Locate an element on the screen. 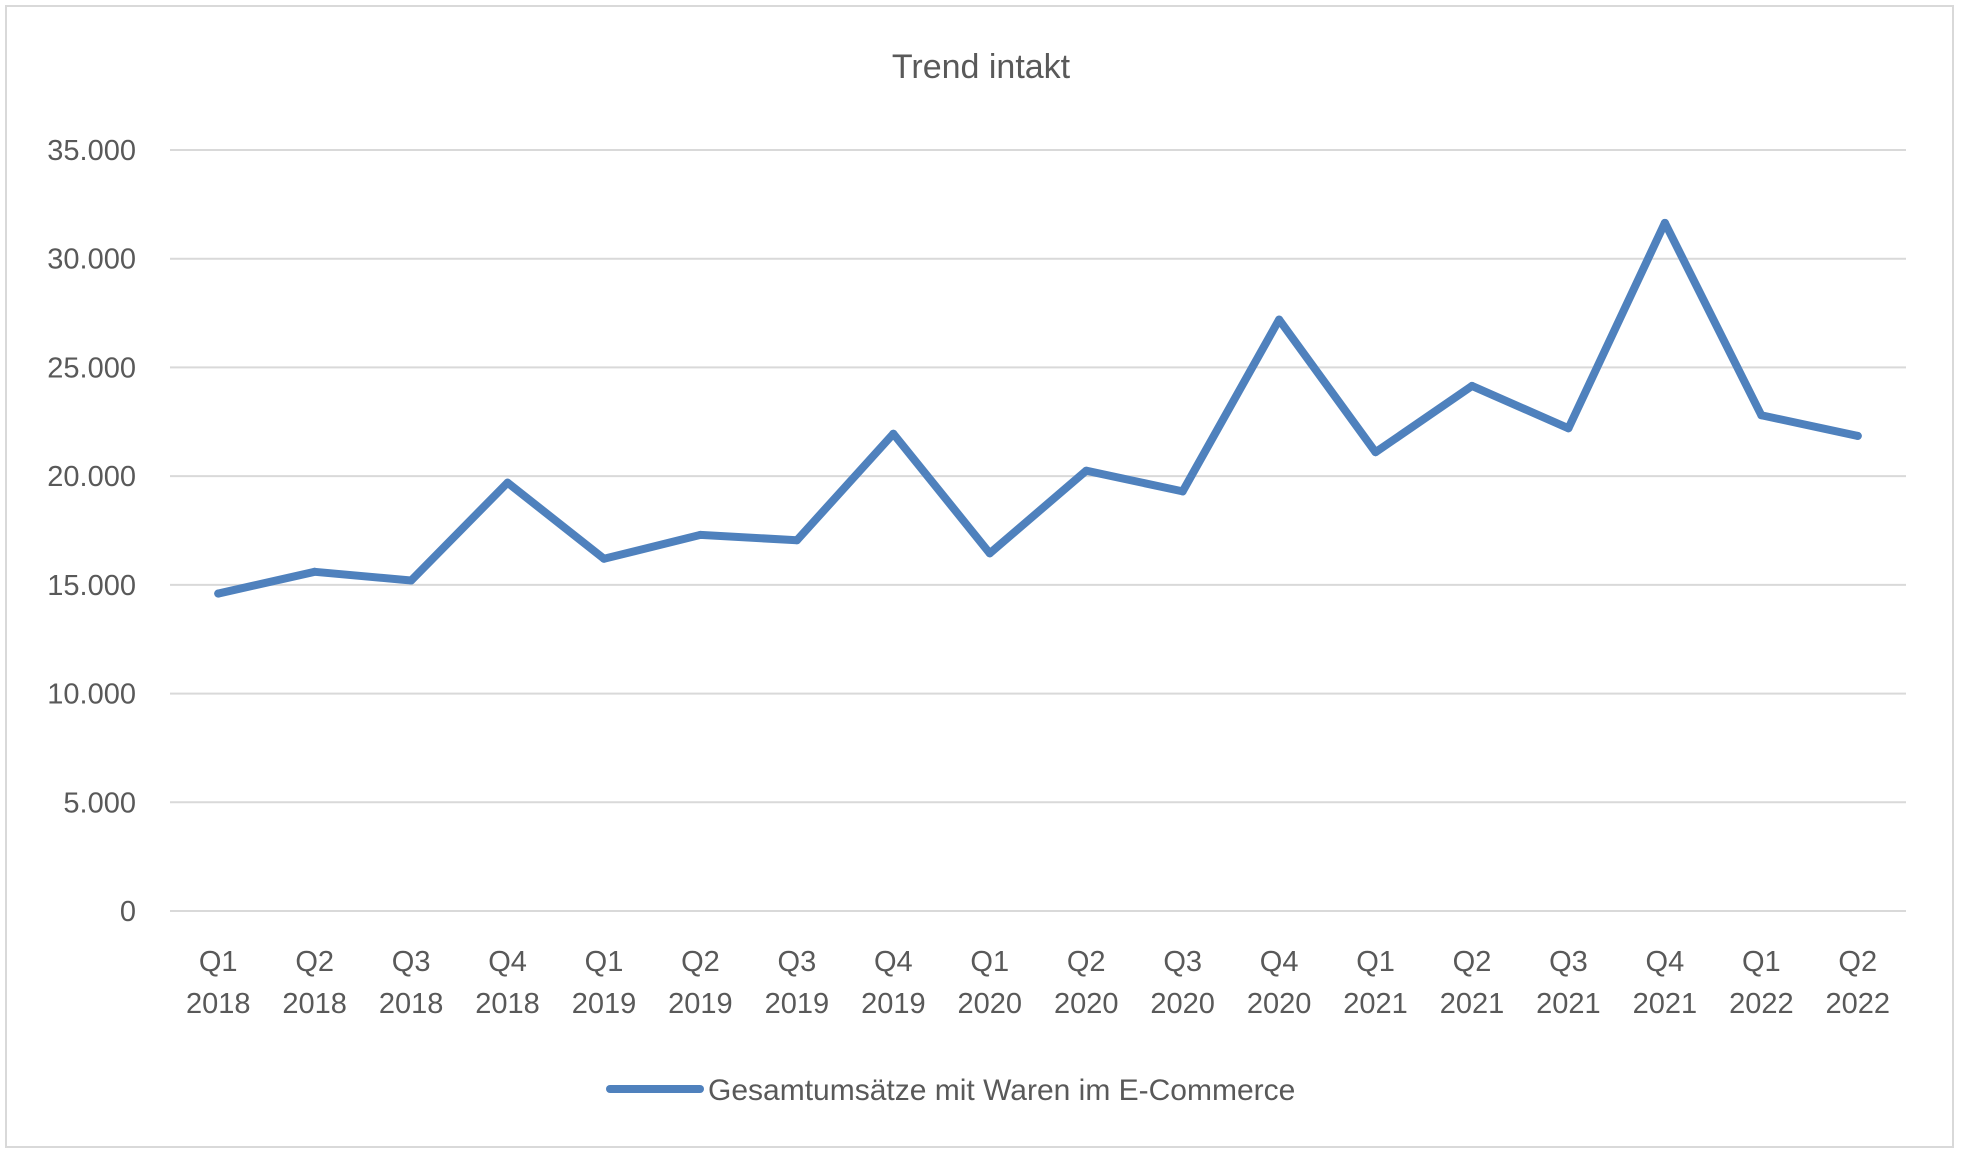 This screenshot has height=1155, width=1961. y-tick-label: 0 is located at coordinates (128, 912).